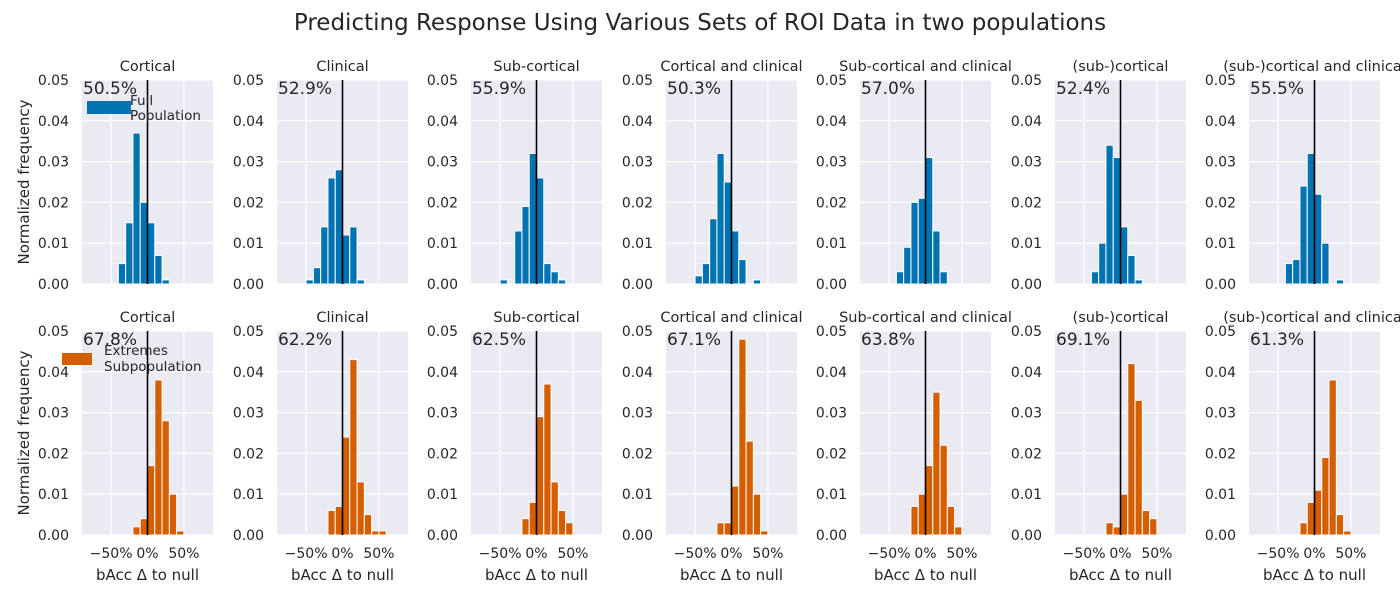 The image size is (1400, 604). I want to click on panel-2-7-x-tick-label: 0%, so click(1314, 554).